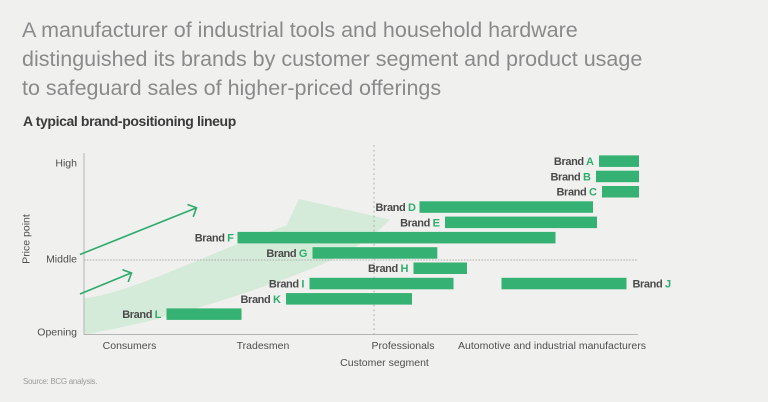 This screenshot has height=402, width=768. Describe the element at coordinates (130, 346) in the screenshot. I see `svg-text: Consumers` at that location.